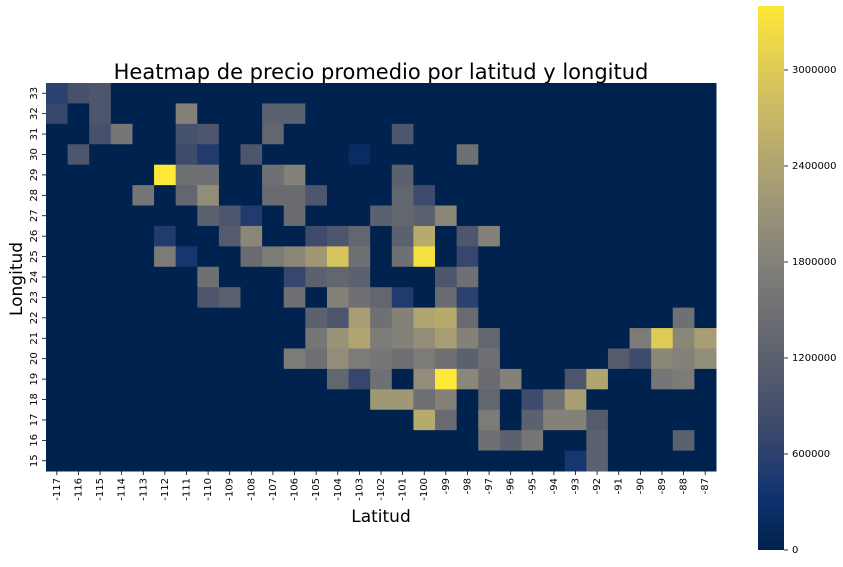  What do you see at coordinates (705, 486) in the screenshot?
I see `x-tick-label: -87` at bounding box center [705, 486].